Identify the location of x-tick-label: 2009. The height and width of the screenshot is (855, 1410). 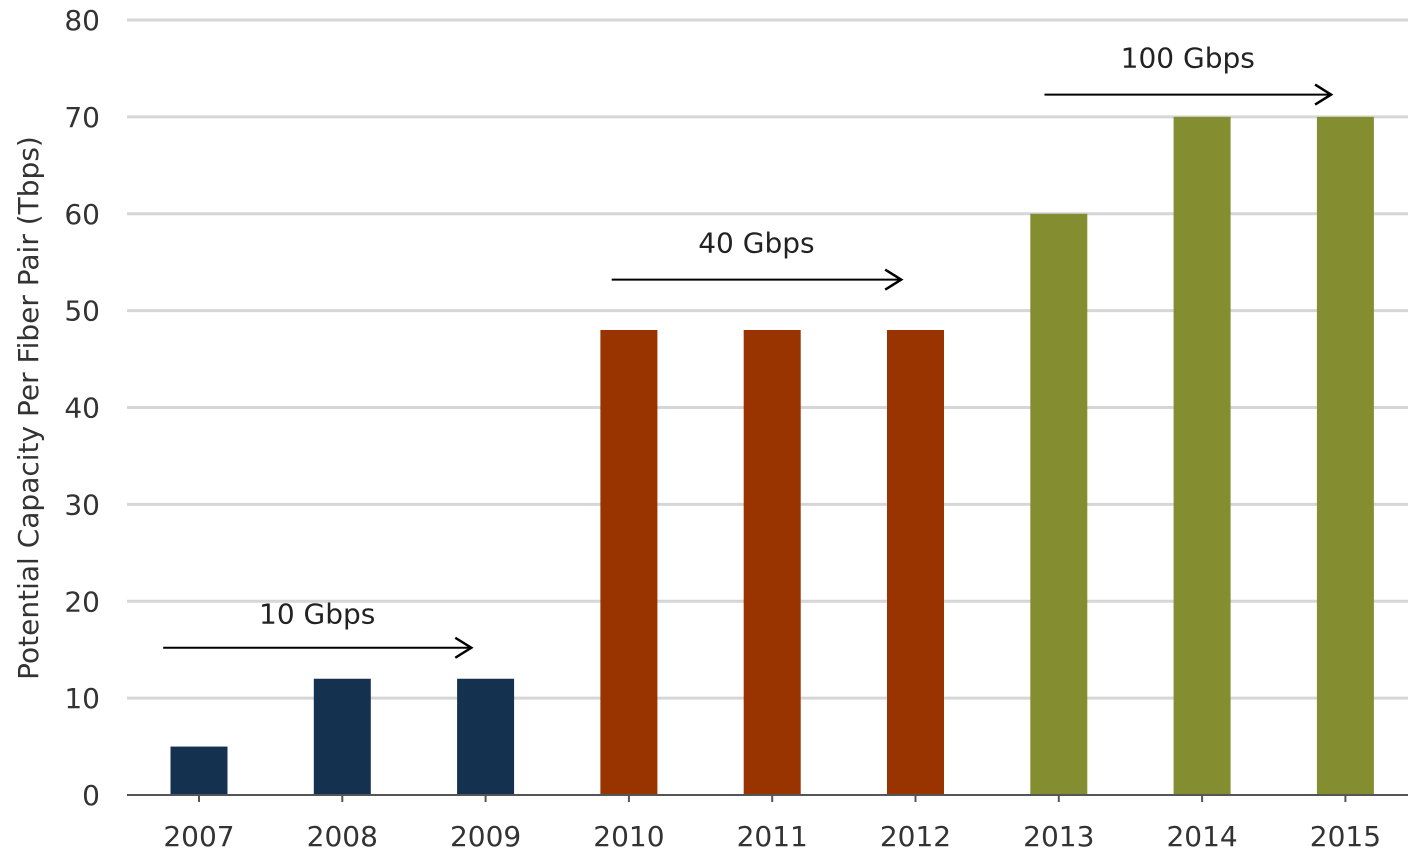
(485, 835).